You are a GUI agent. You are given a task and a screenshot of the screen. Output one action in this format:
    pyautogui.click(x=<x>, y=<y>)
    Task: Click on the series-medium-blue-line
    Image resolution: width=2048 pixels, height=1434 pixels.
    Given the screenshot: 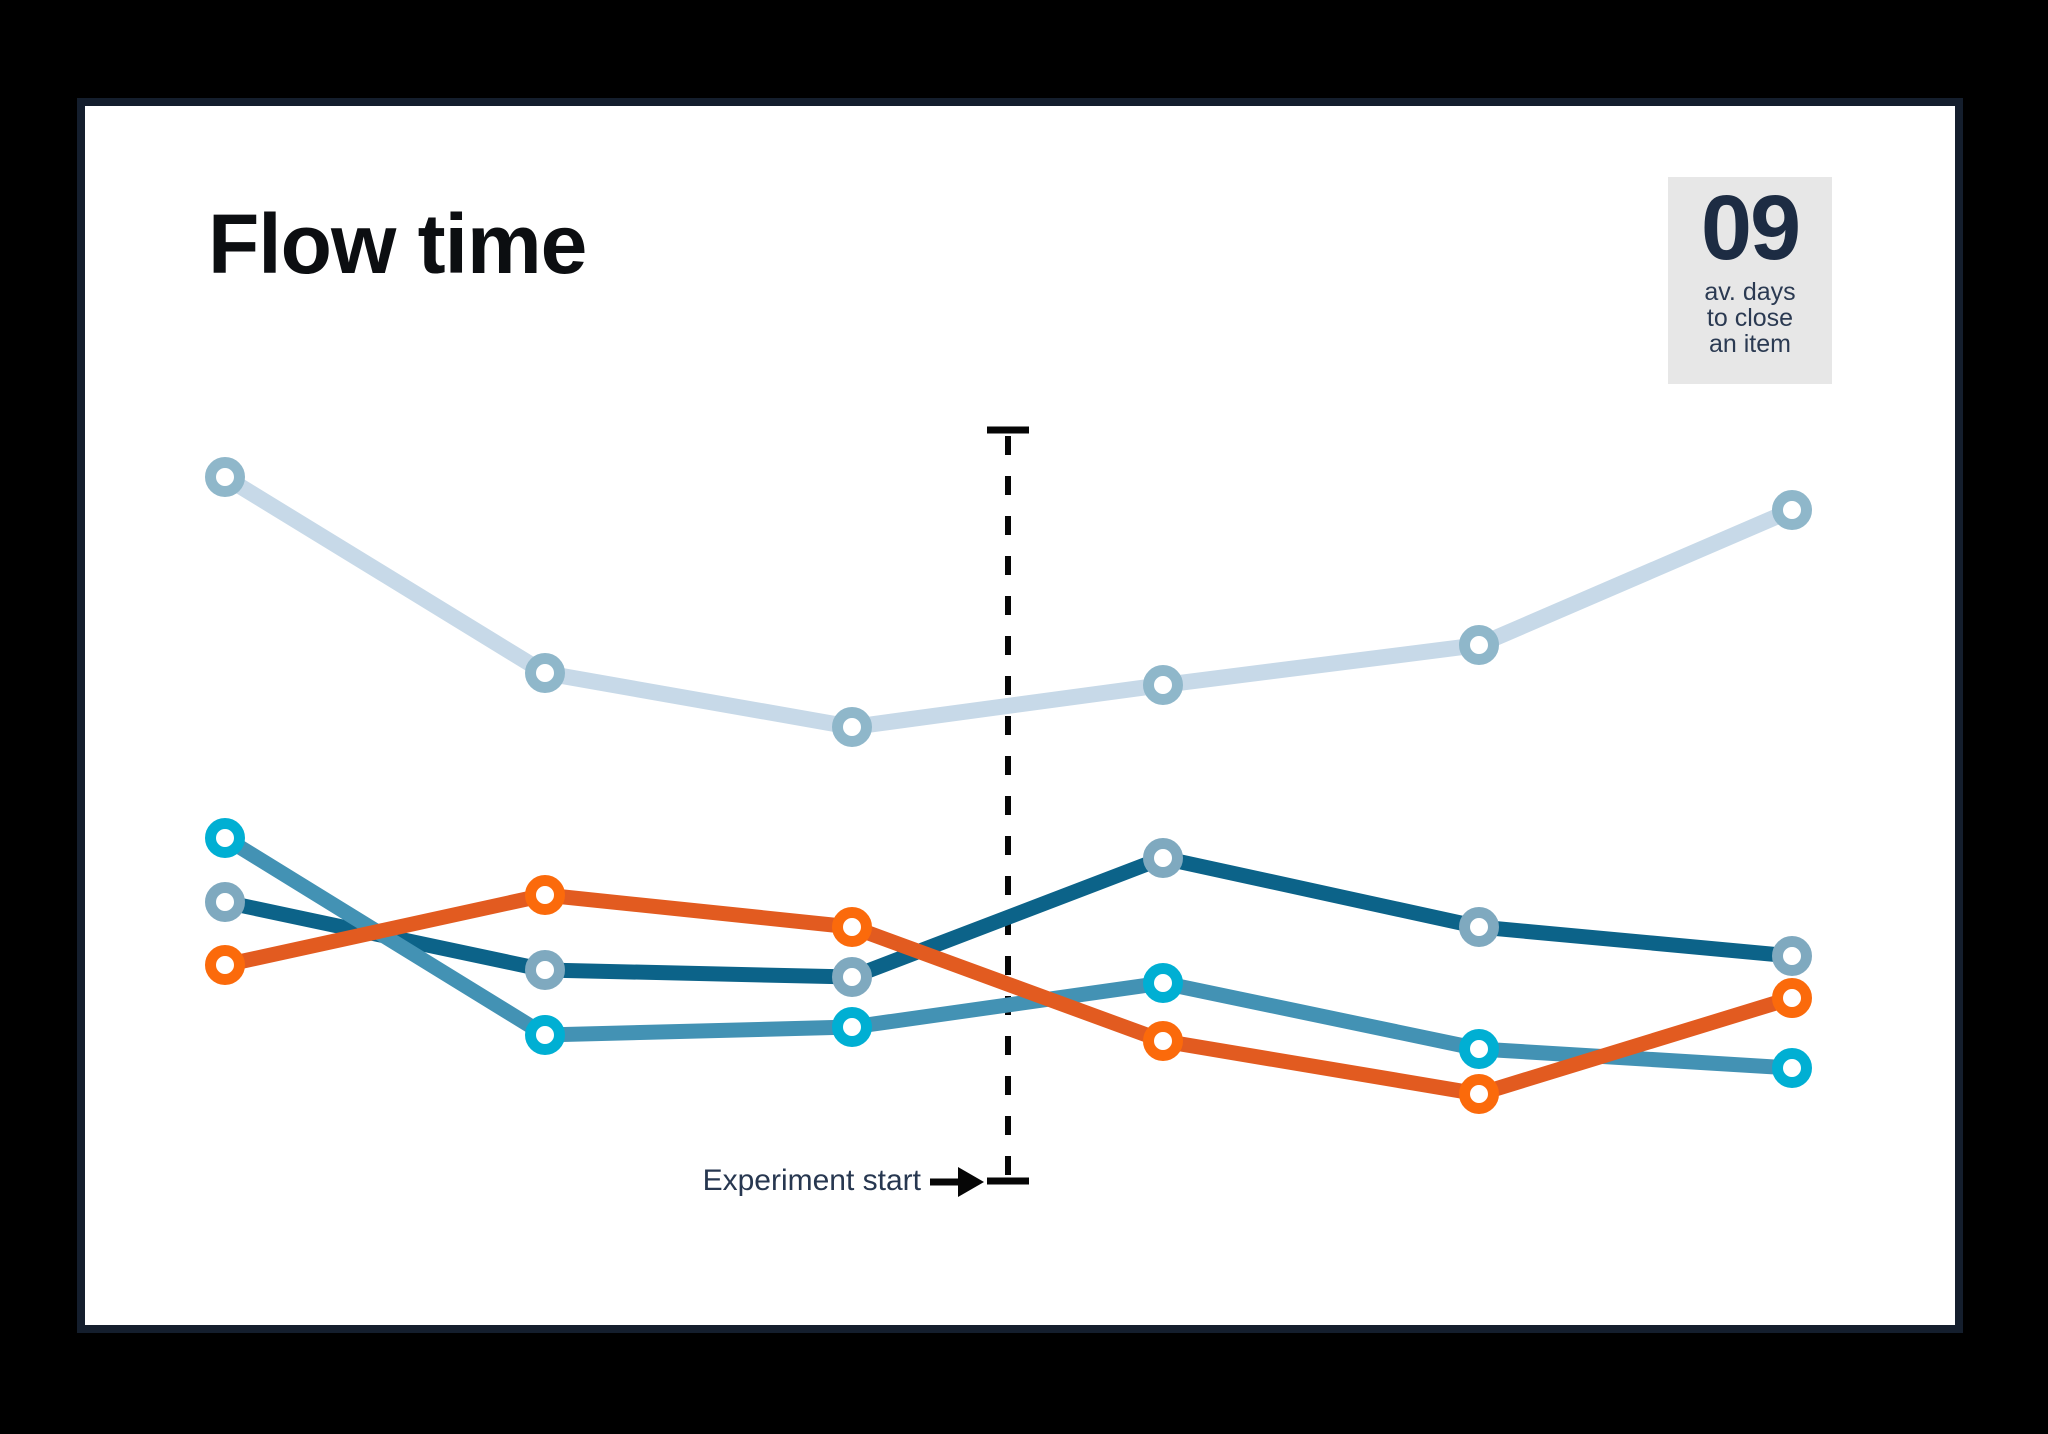 What is the action you would take?
    pyautogui.click(x=1007, y=953)
    